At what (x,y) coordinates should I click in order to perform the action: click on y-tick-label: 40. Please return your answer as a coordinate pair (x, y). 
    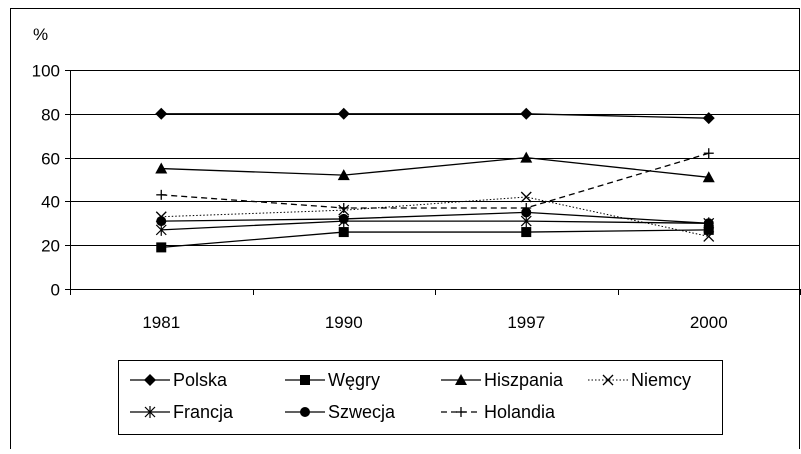
    Looking at the image, I should click on (50, 202).